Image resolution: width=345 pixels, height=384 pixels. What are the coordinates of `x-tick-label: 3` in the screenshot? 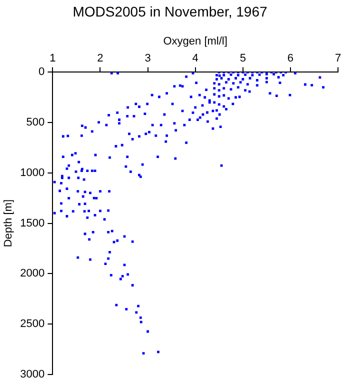 It's located at (147, 58).